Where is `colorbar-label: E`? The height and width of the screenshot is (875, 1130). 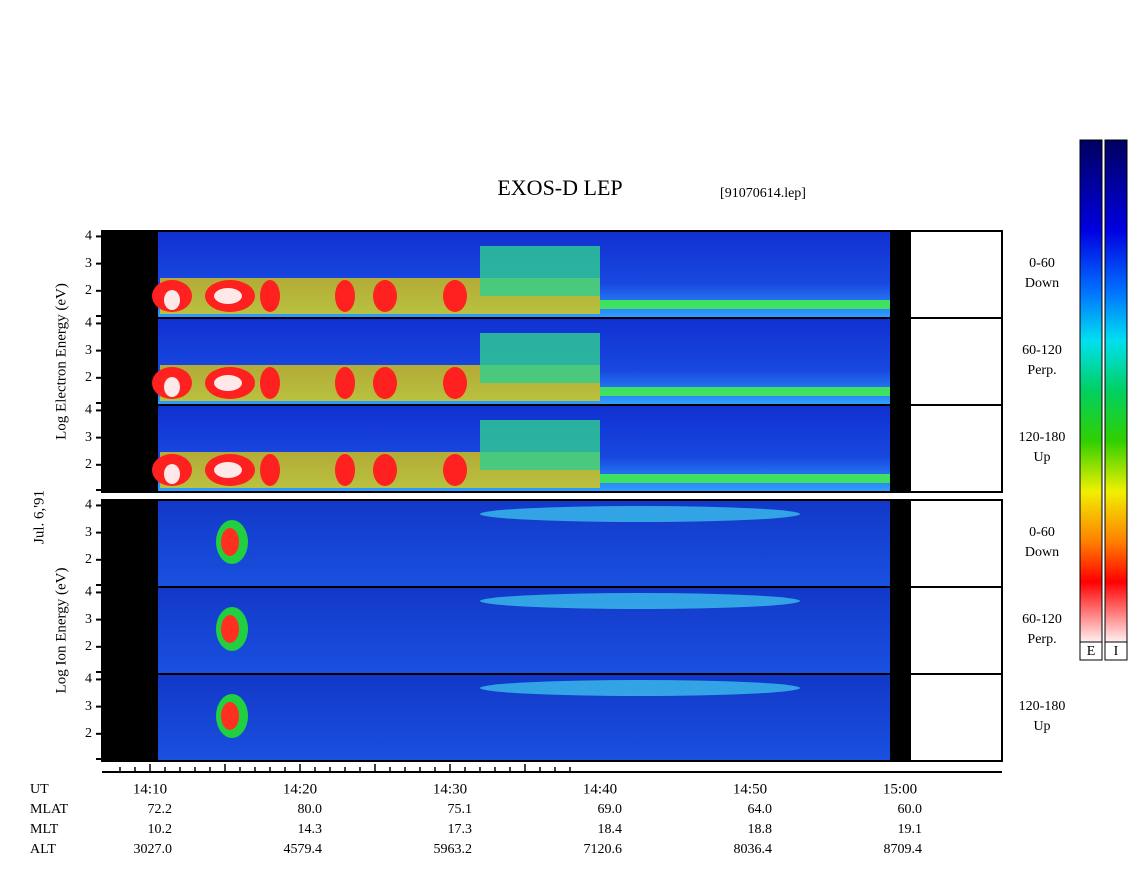
colorbar-label: E is located at coordinates (1091, 651).